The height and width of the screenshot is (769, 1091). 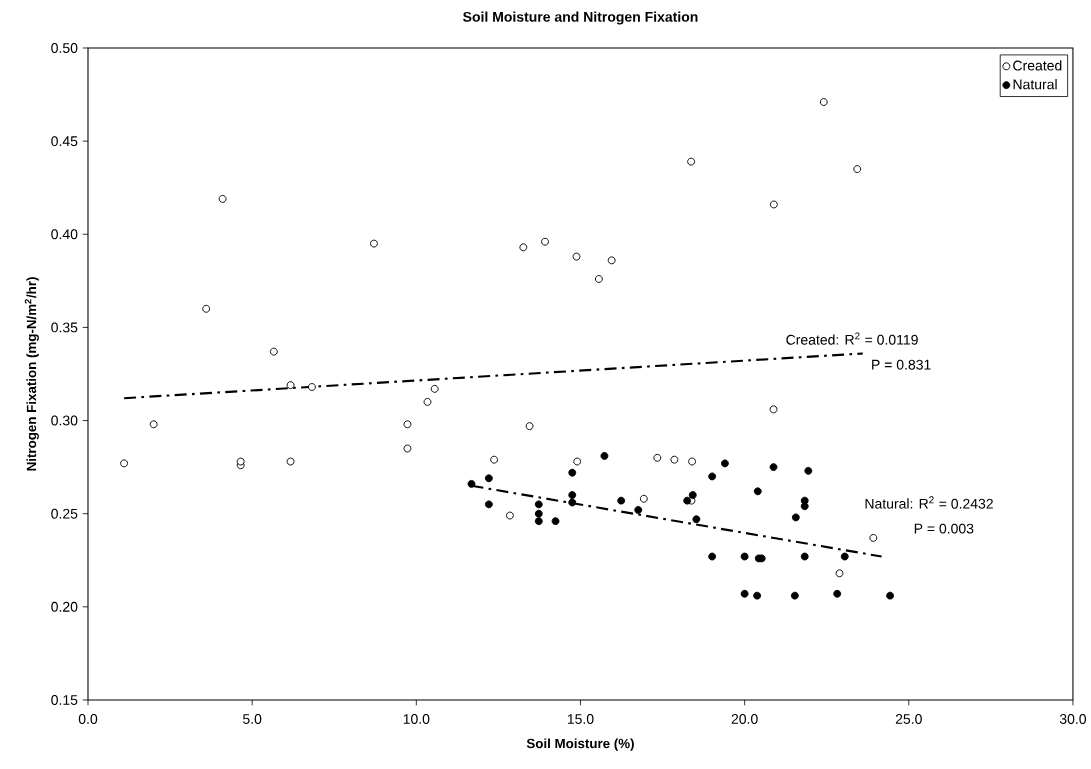 I want to click on x-tick-label: 15.0, so click(x=580, y=719).